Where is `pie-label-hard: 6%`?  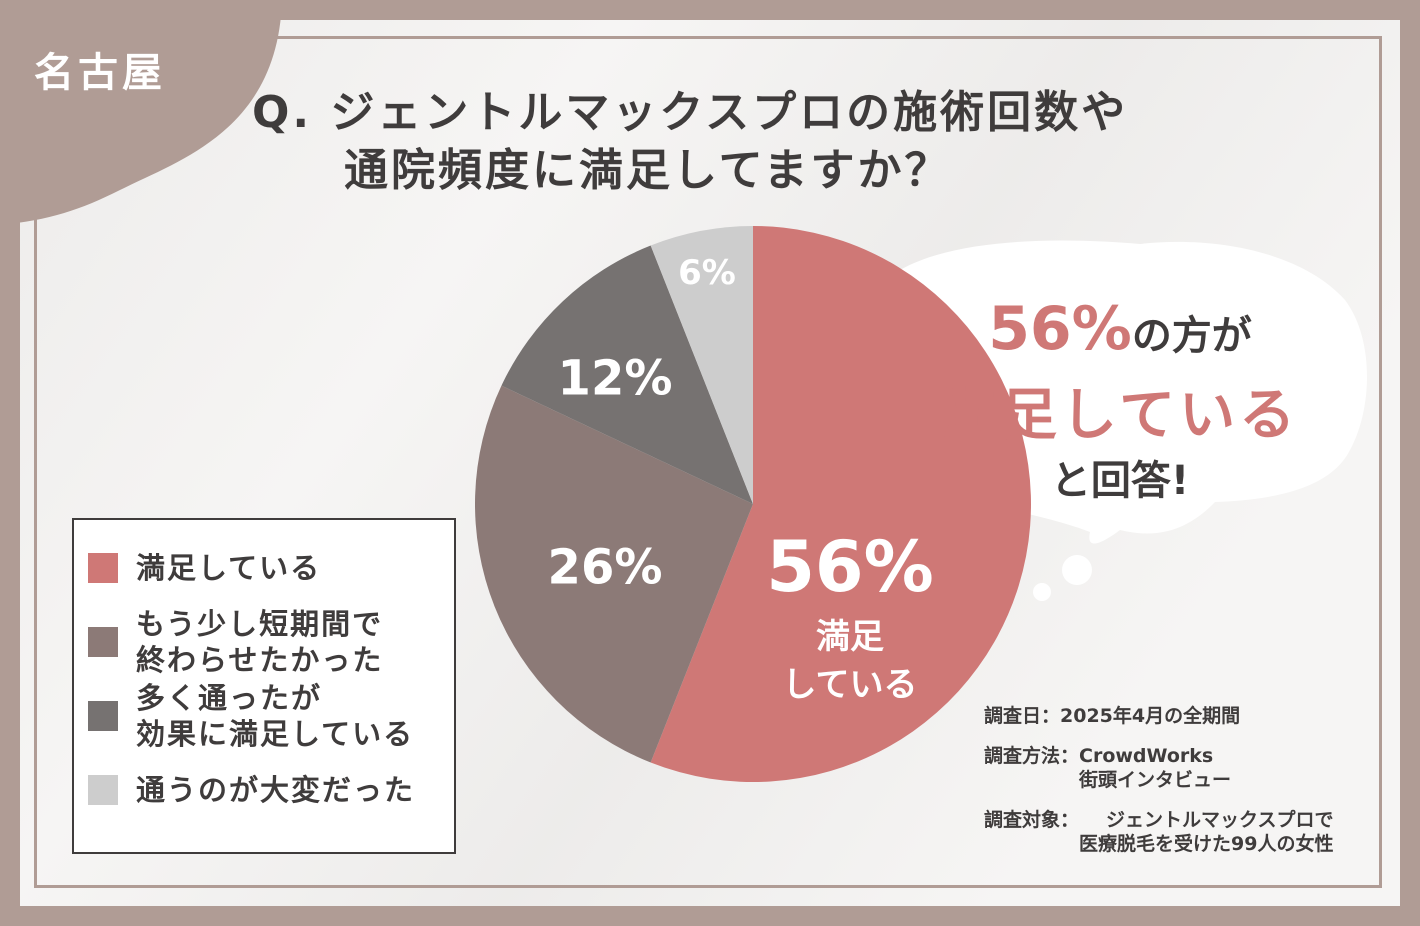
pie-label-hard: 6% is located at coordinates (707, 273).